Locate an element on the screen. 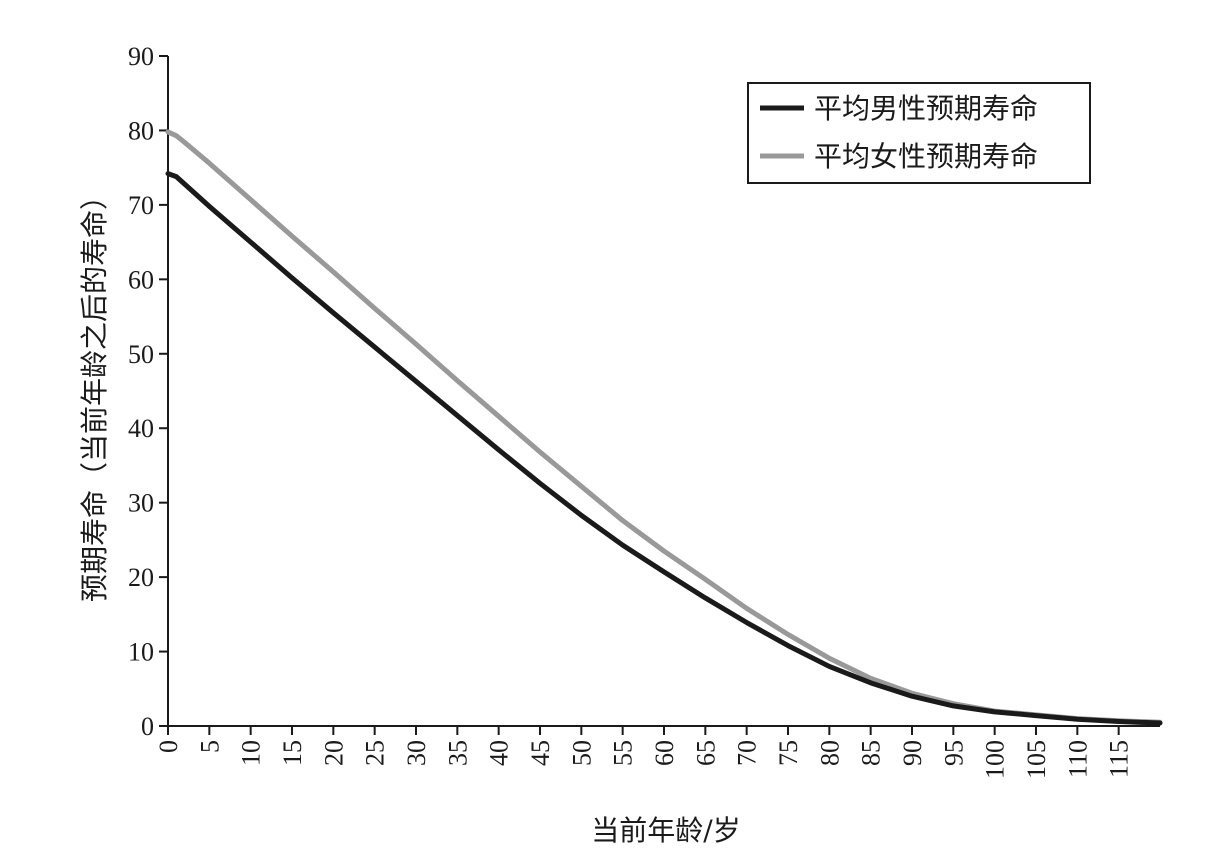 The height and width of the screenshot is (863, 1224). x-tick-label: 45 is located at coordinates (540, 753).